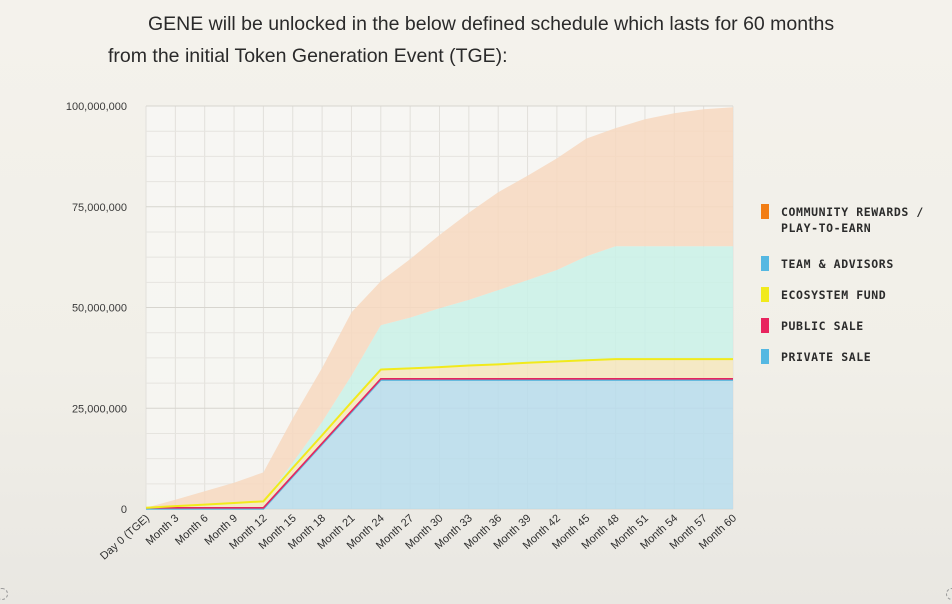 This screenshot has height=604, width=952. I want to click on line-public-sale, so click(439, 443).